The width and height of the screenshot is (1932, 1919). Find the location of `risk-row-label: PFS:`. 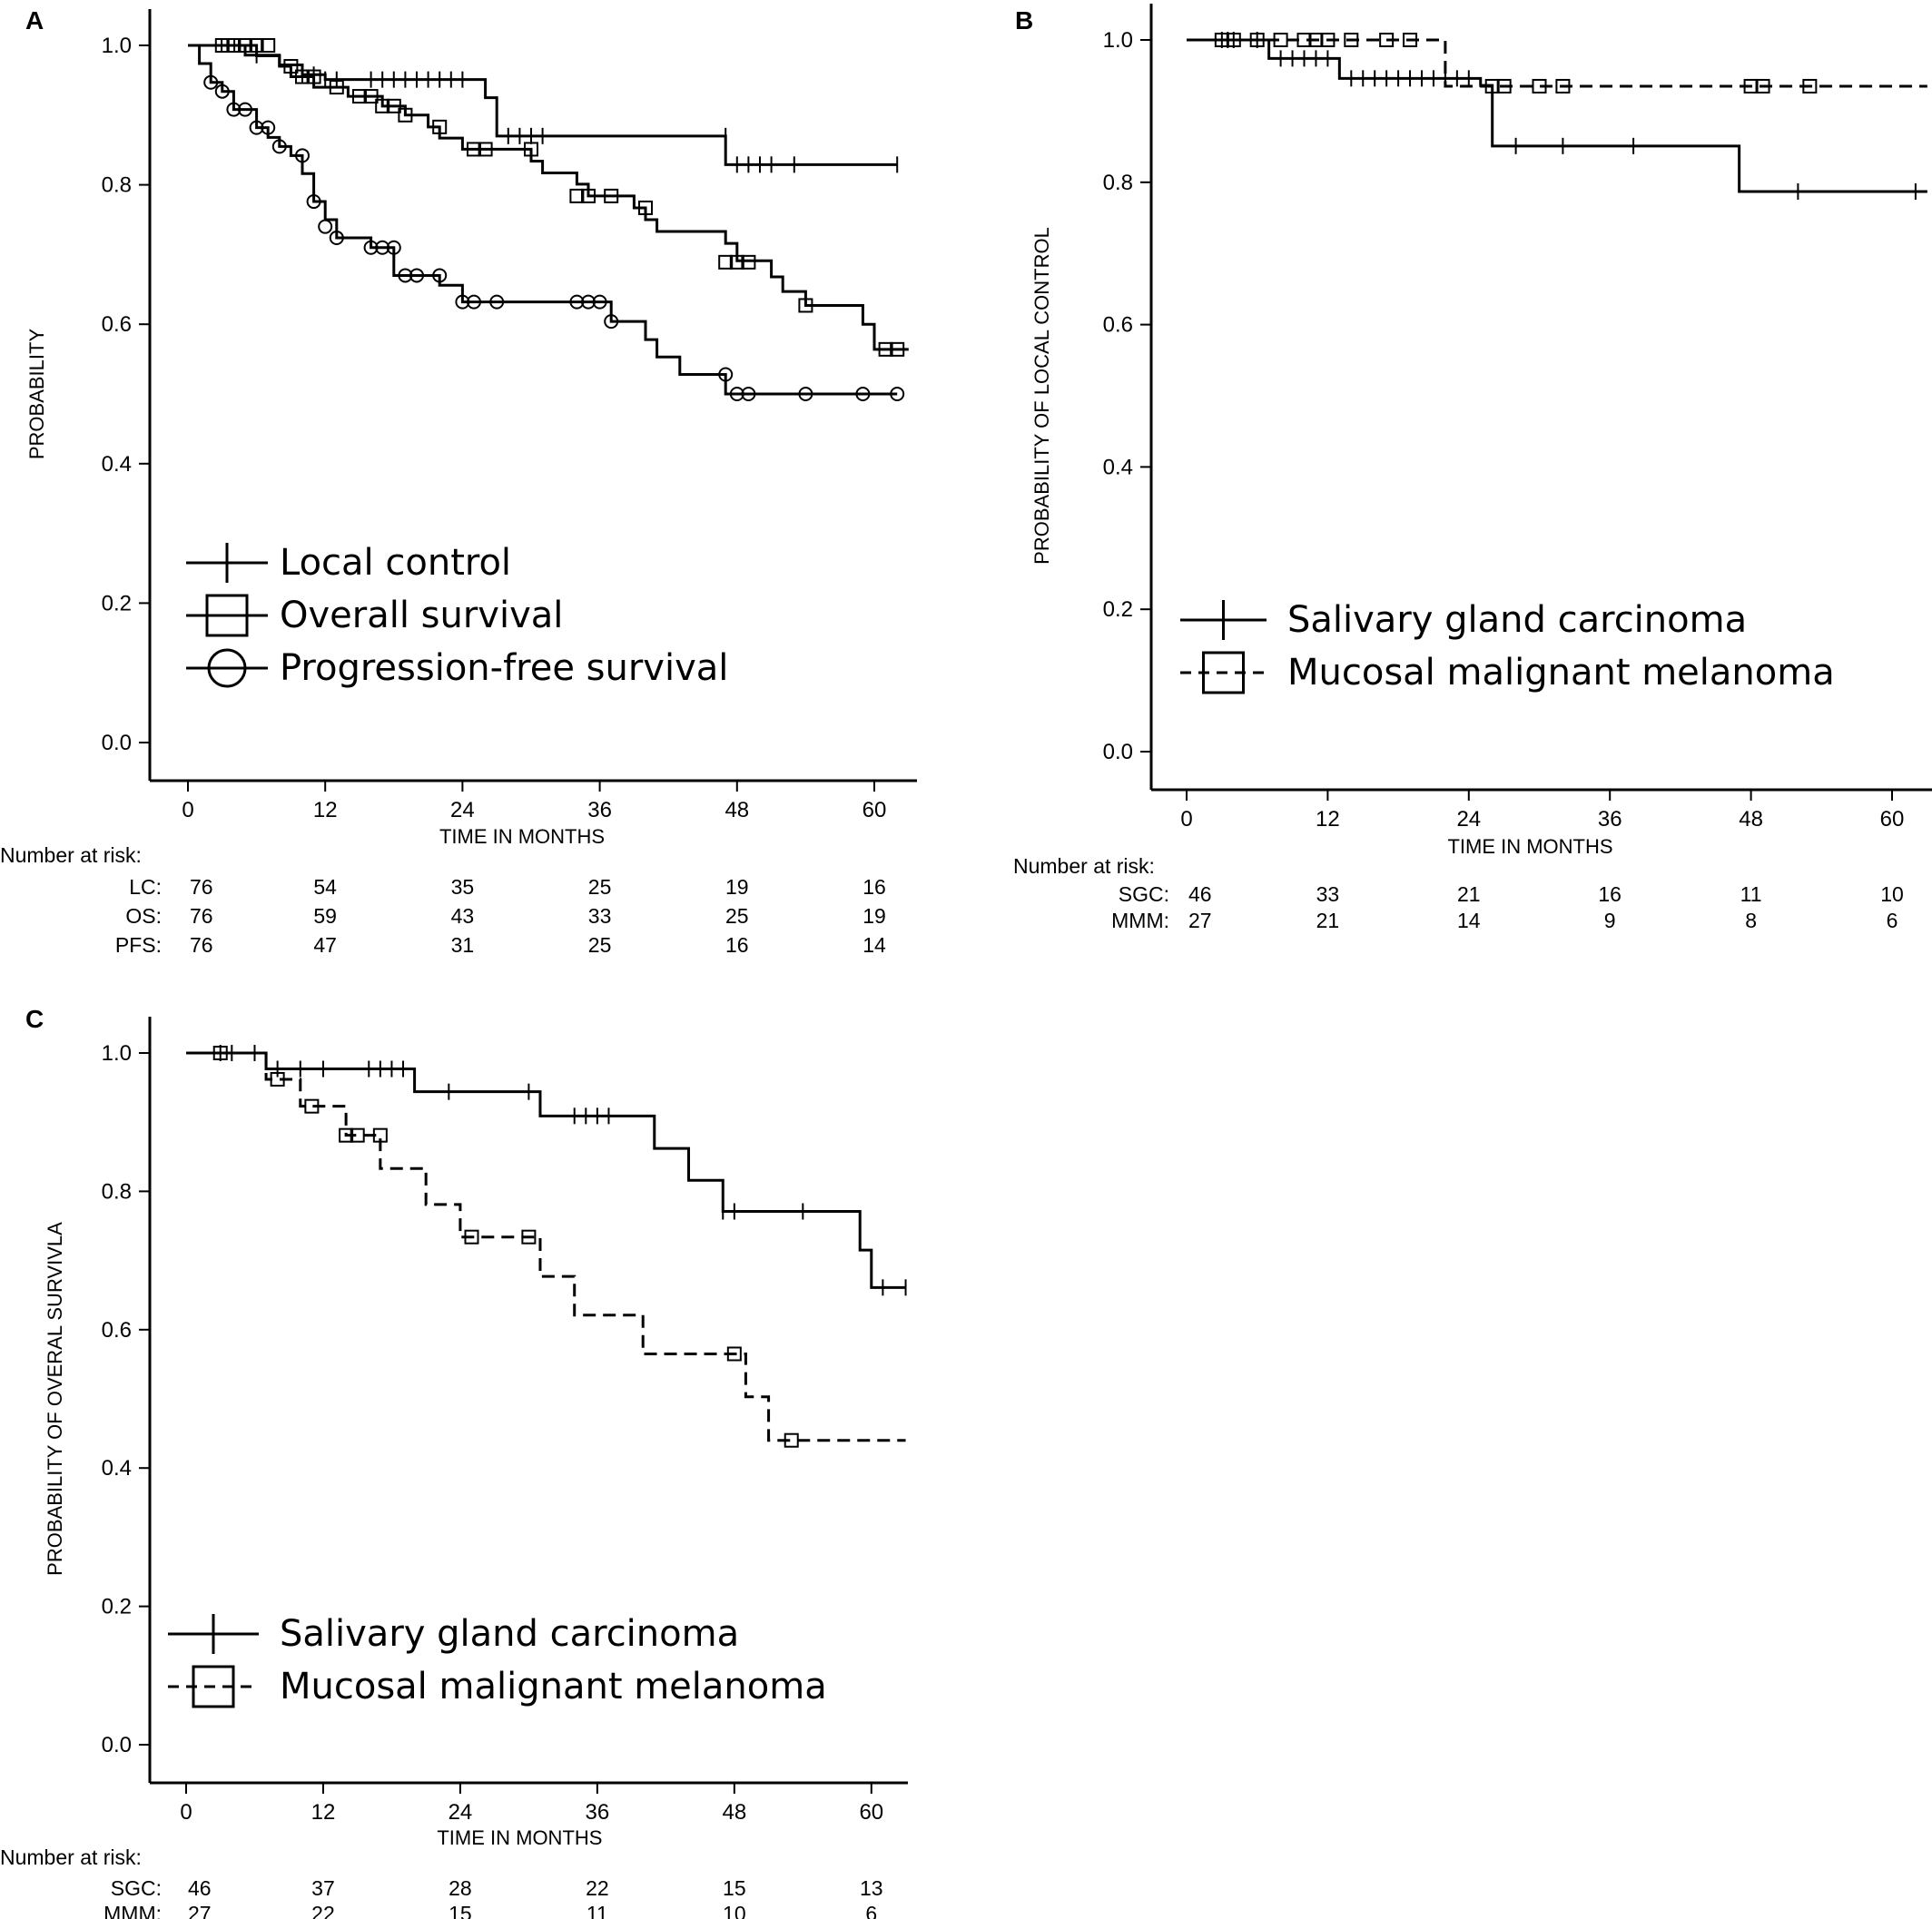

risk-row-label: PFS: is located at coordinates (138, 945).